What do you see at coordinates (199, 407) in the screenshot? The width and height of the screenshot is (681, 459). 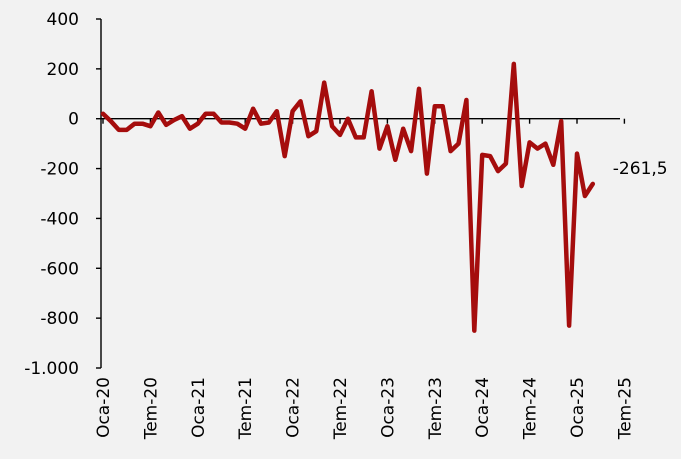 I see `x-tick-label: Oca-21` at bounding box center [199, 407].